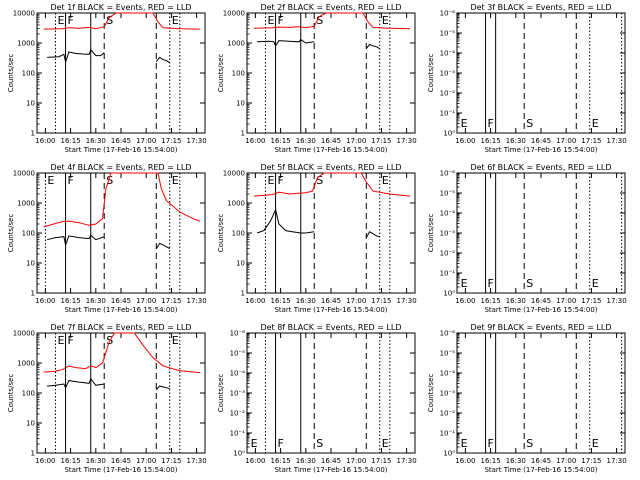 The height and width of the screenshot is (480, 640). I want to click on y-tick-label: 10⁰, so click(449, 454).